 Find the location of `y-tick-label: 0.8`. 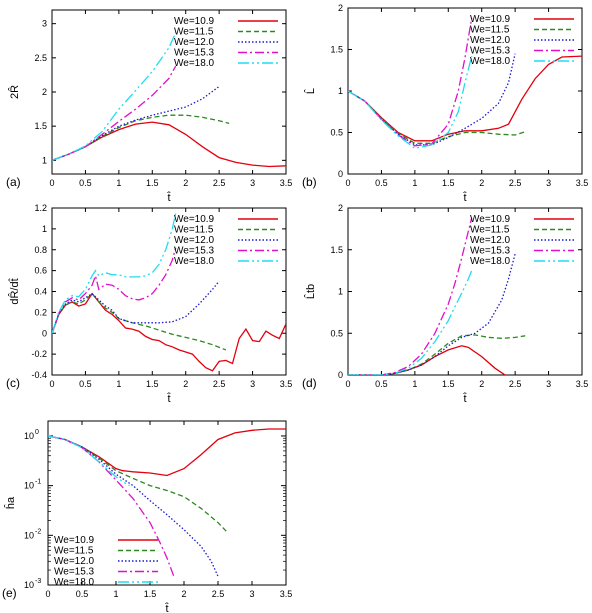

y-tick-label: 0.8 is located at coordinates (40, 250).